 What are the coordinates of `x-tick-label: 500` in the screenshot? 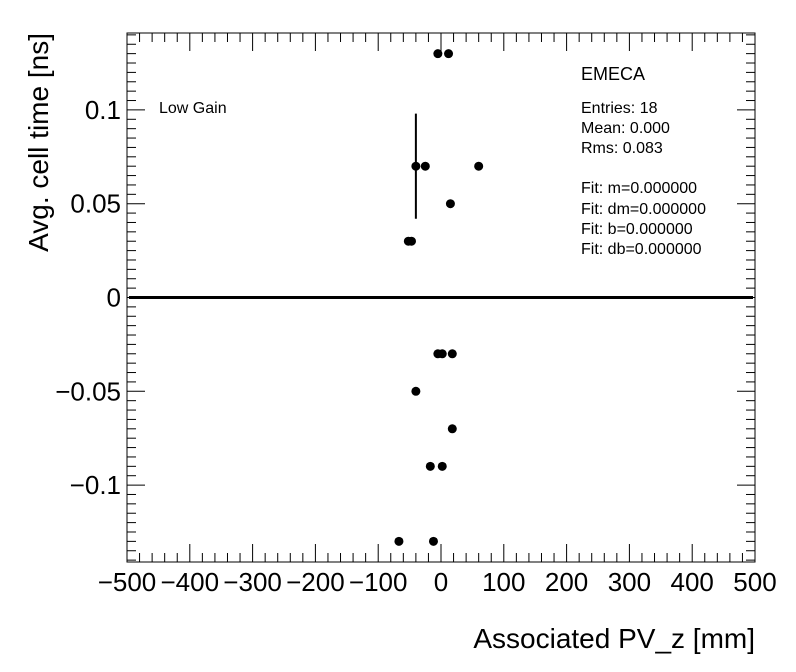 It's located at (754, 582).